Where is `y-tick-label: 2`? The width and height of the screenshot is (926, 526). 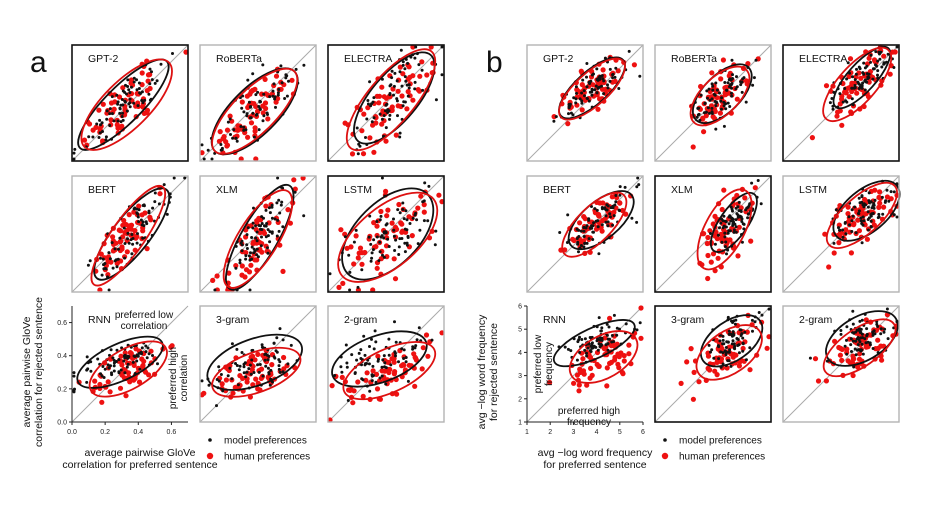 y-tick-label: 2 is located at coordinates (520, 399).